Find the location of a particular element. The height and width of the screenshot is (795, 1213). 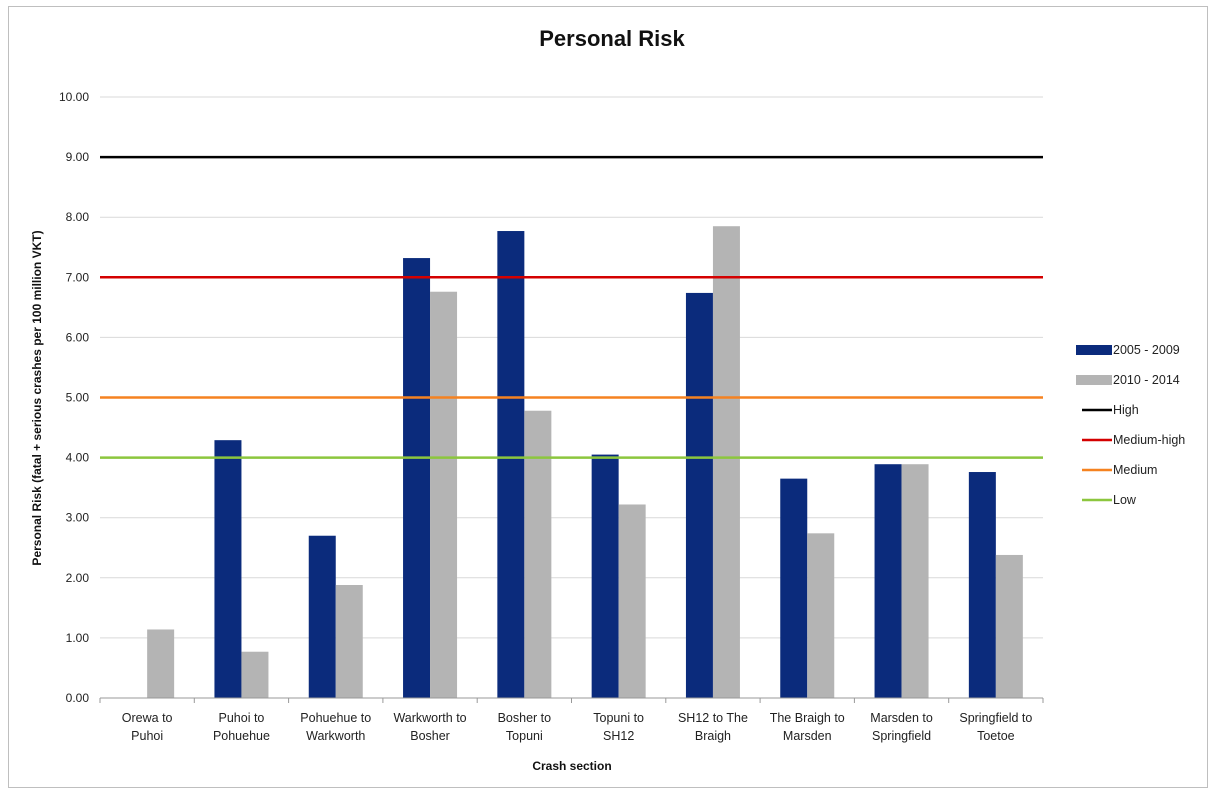

y-tick-label: 0.00 is located at coordinates (78, 698).